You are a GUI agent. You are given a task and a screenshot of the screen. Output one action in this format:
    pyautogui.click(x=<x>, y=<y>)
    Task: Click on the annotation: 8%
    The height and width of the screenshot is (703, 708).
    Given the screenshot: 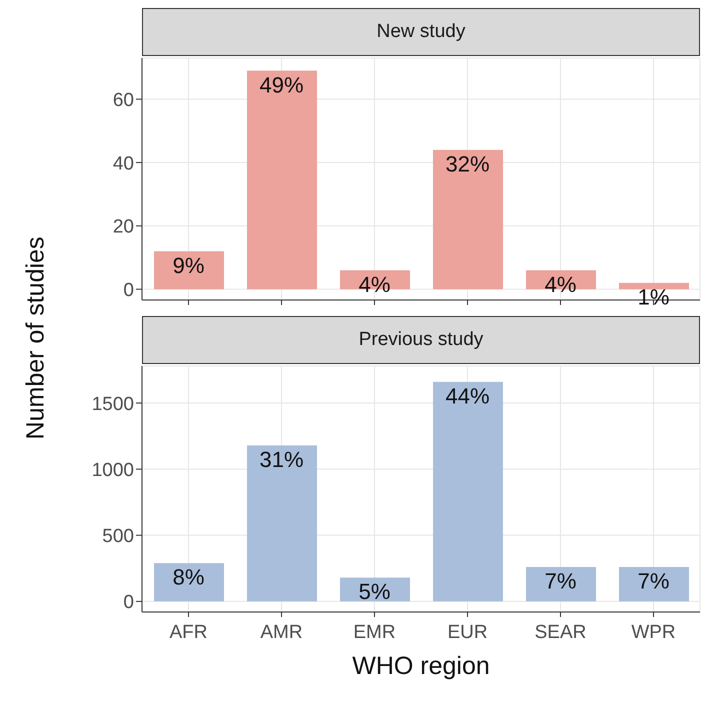 What is the action you would take?
    pyautogui.click(x=188, y=577)
    